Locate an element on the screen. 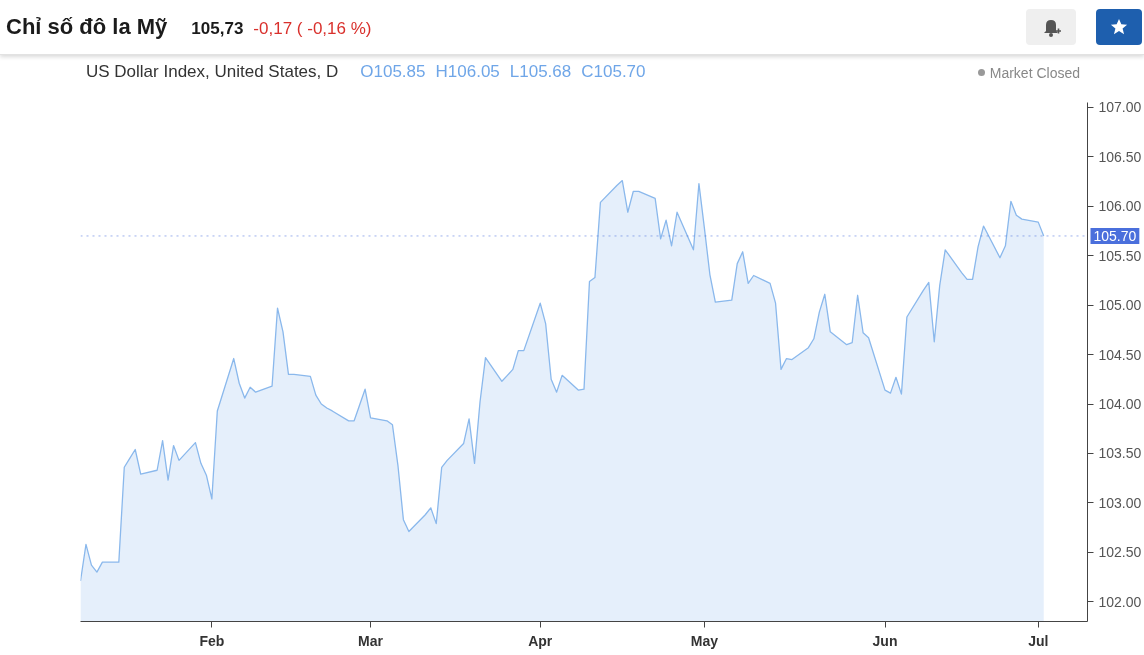  y-tick-label: 102.00 is located at coordinates (1120, 601).